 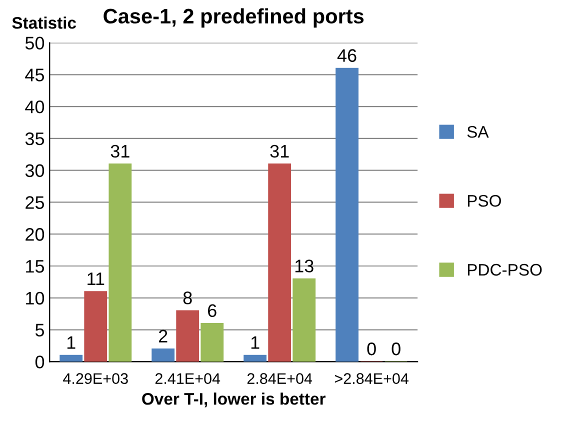 I want to click on legend-label: PSO, so click(x=484, y=200).